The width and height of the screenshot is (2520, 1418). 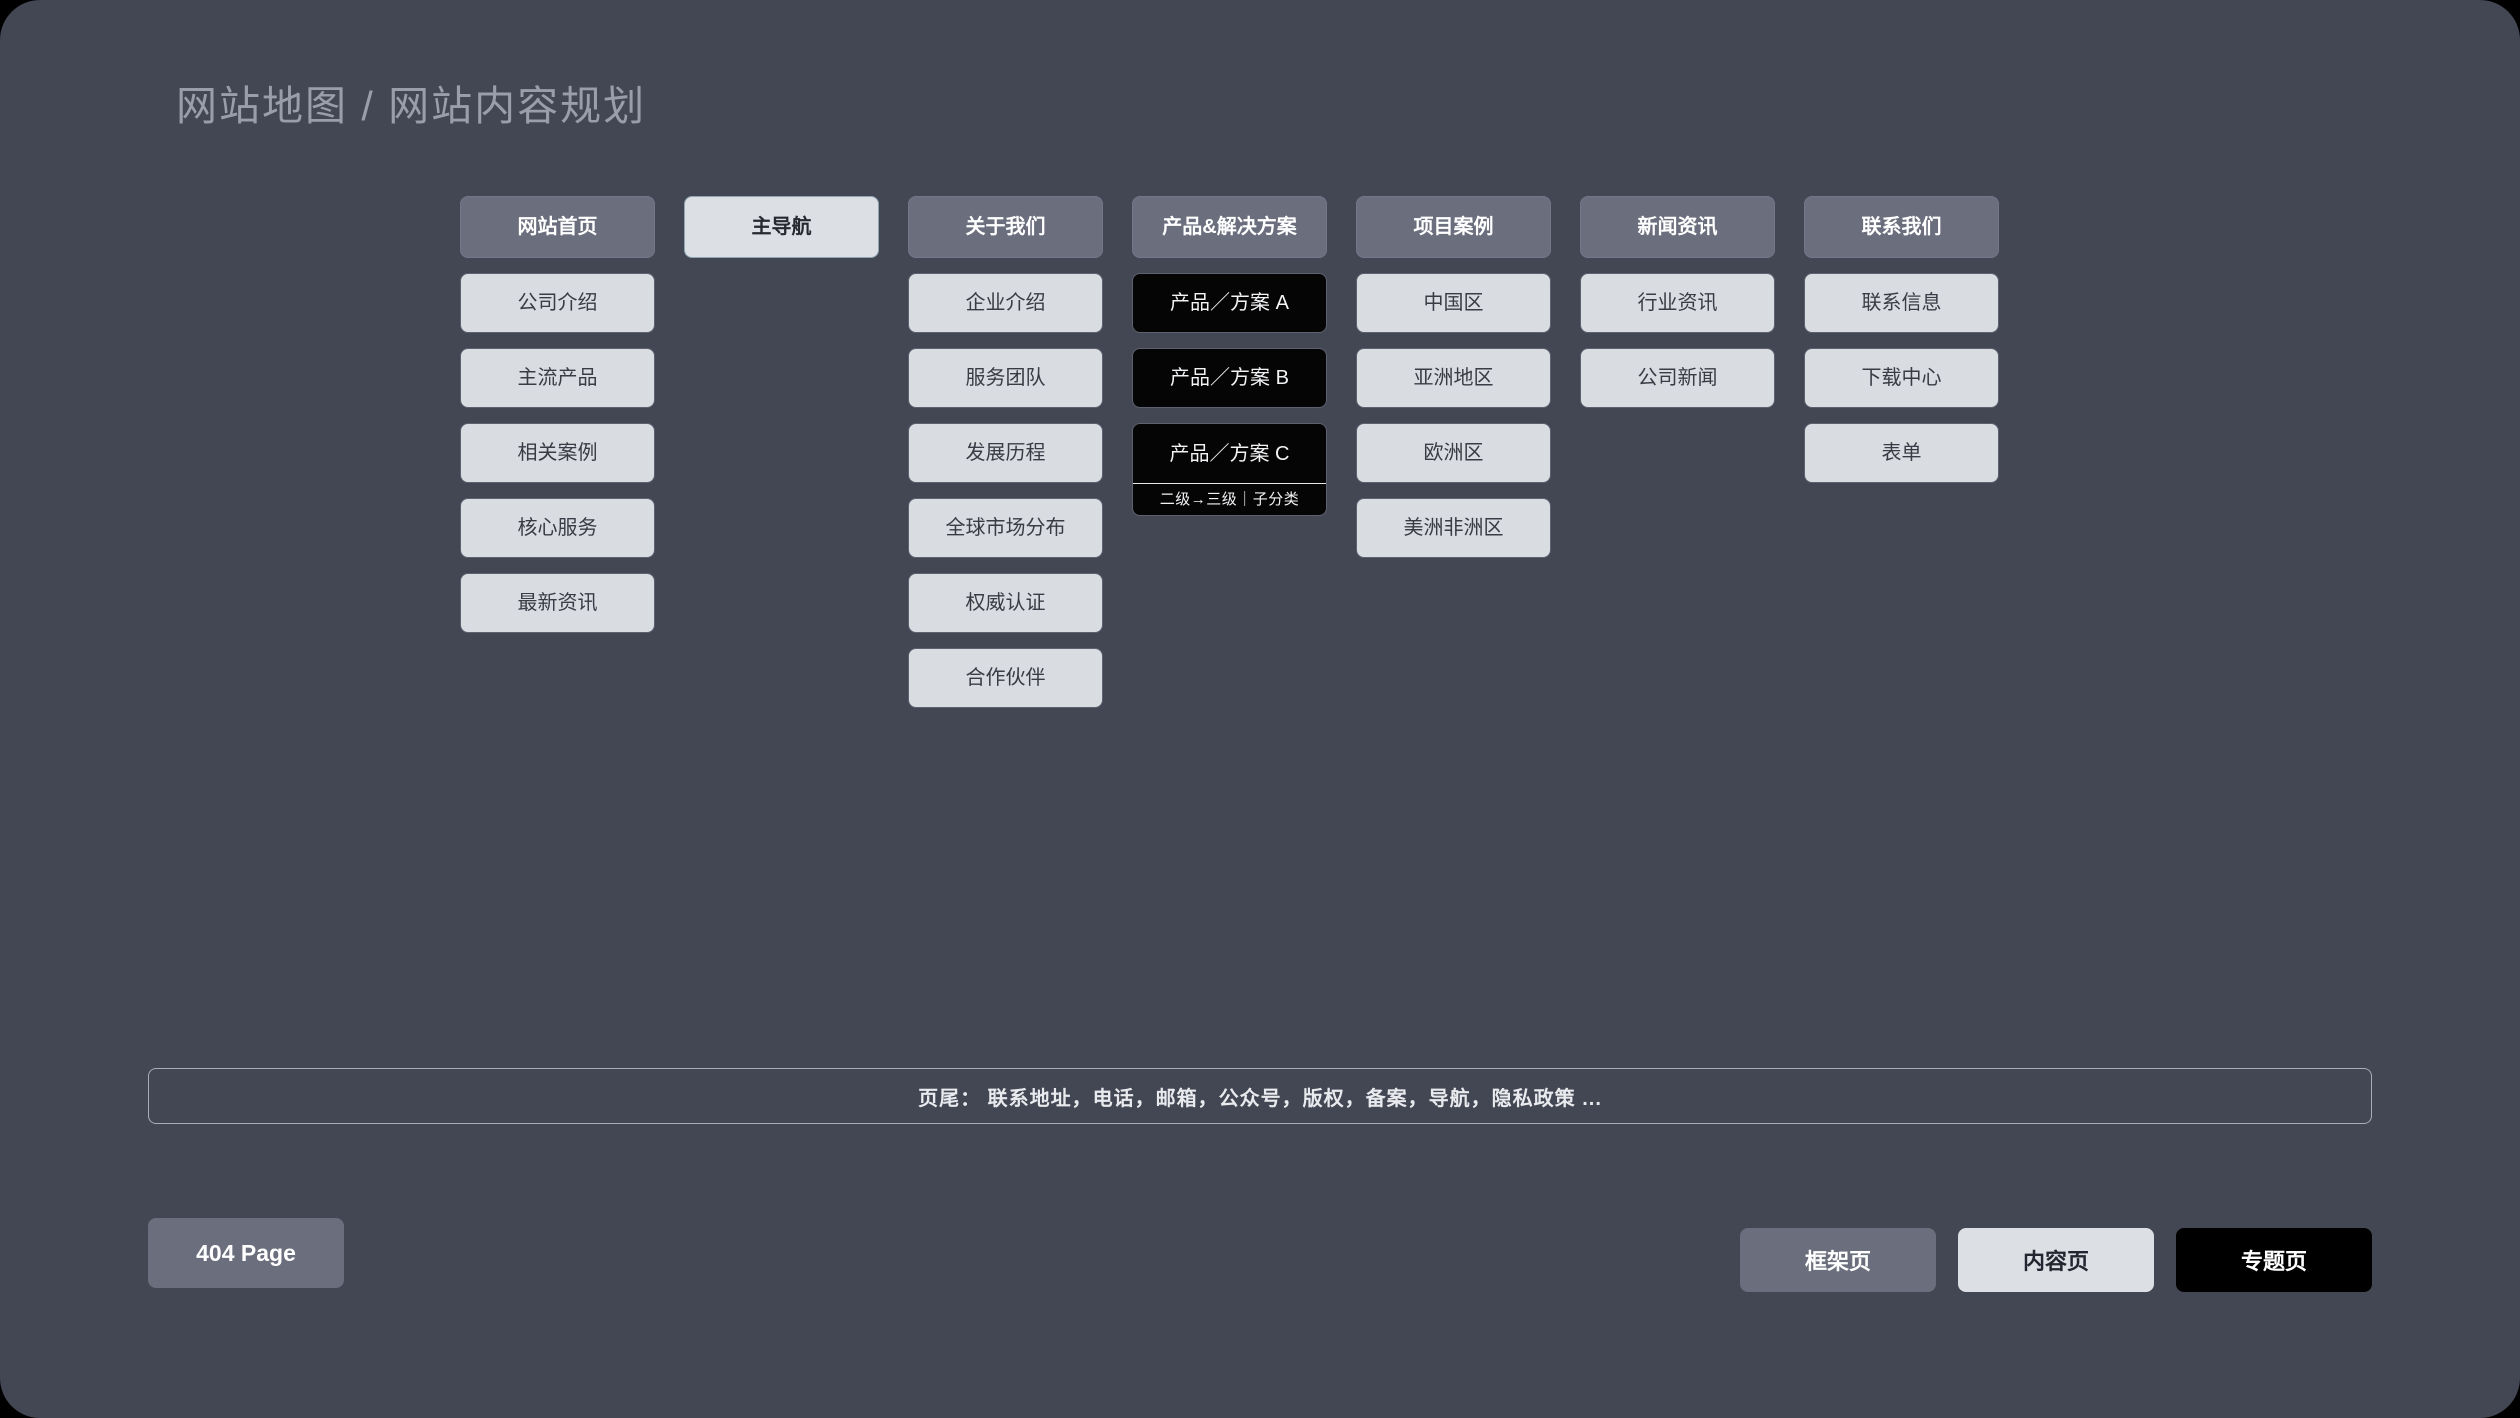 What do you see at coordinates (1453, 227) in the screenshot?
I see `sitemap-section-header: 项目案例` at bounding box center [1453, 227].